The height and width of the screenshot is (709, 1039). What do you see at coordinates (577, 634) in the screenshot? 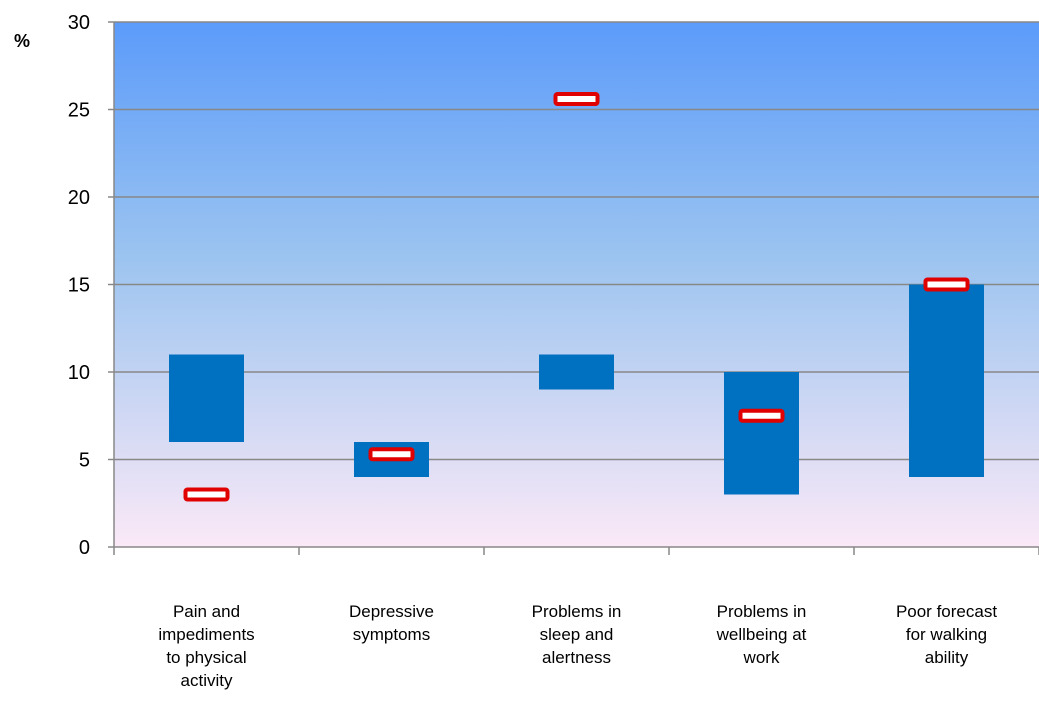
I see `x-category-label: Problems in sleep and alertness` at bounding box center [577, 634].